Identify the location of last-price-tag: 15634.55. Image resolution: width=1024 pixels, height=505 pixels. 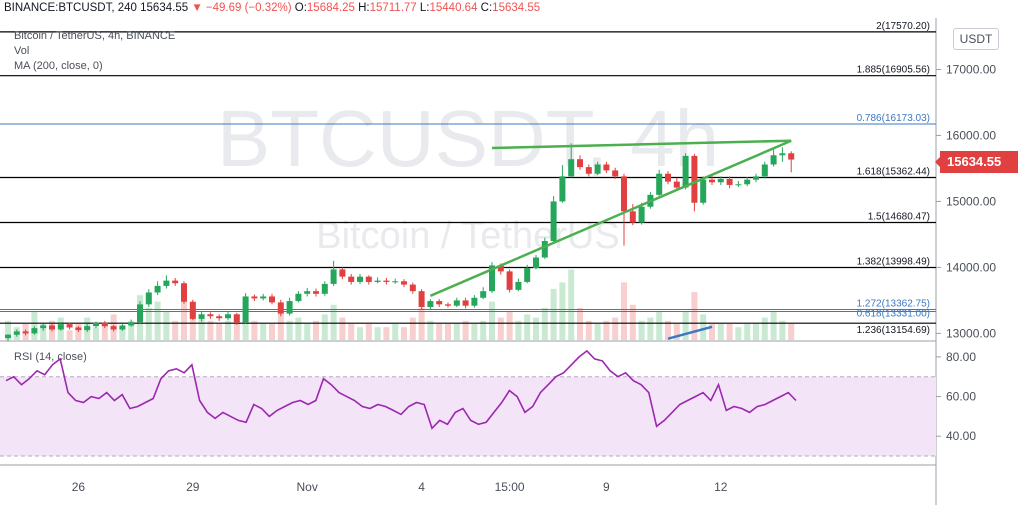
(976, 162).